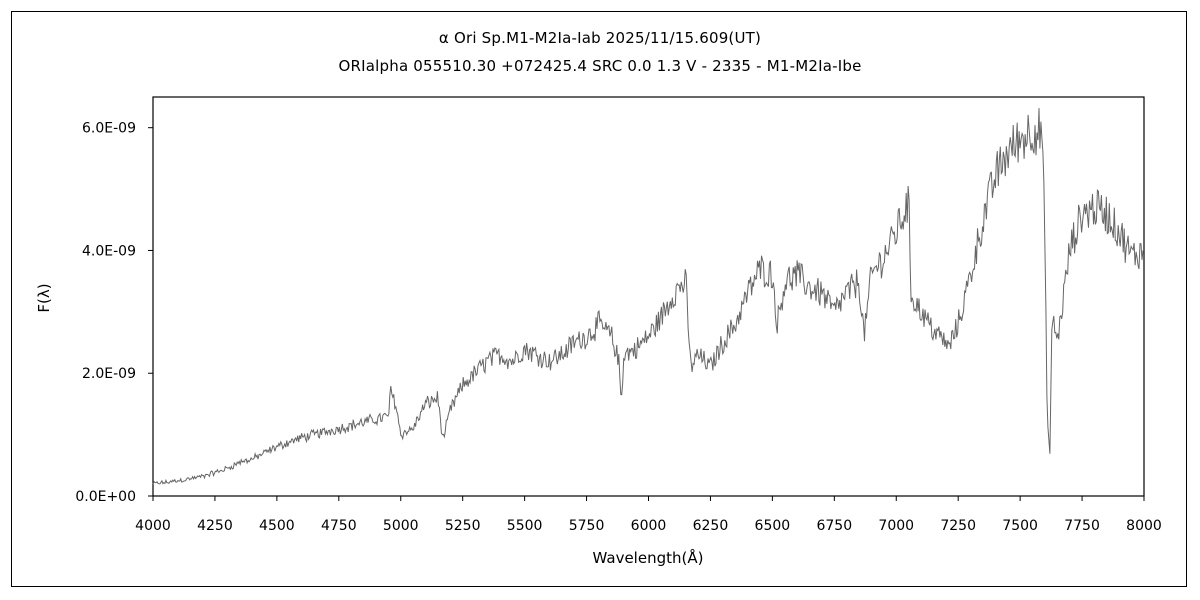  What do you see at coordinates (896, 526) in the screenshot?
I see `x-tick-label: 7000` at bounding box center [896, 526].